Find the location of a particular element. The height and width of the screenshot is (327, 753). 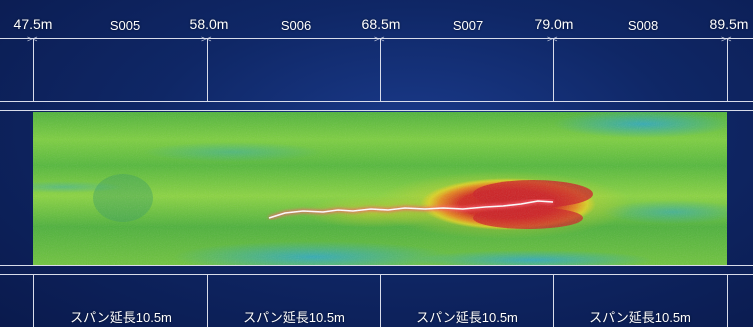

span-length-label-4: スパン延長10.5m is located at coordinates (640, 317).